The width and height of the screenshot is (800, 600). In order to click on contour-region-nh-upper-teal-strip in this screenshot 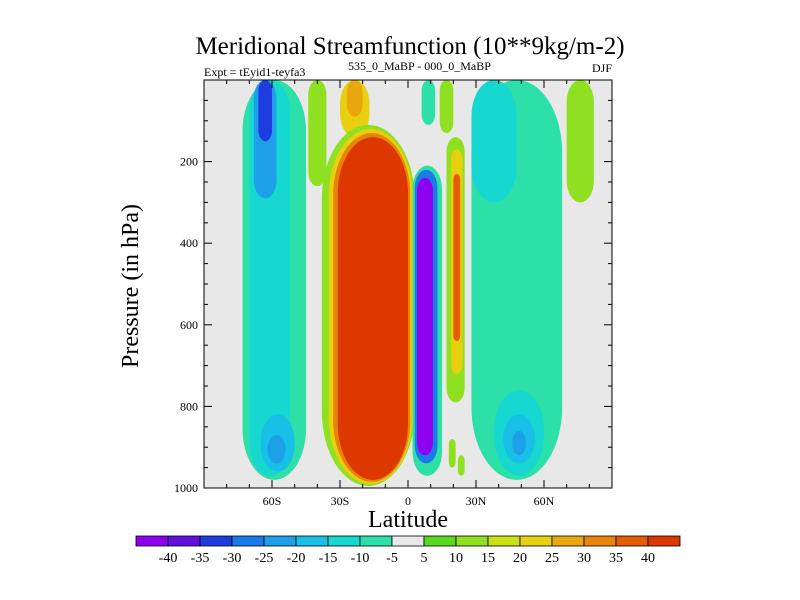, I will do `click(428, 102)`.